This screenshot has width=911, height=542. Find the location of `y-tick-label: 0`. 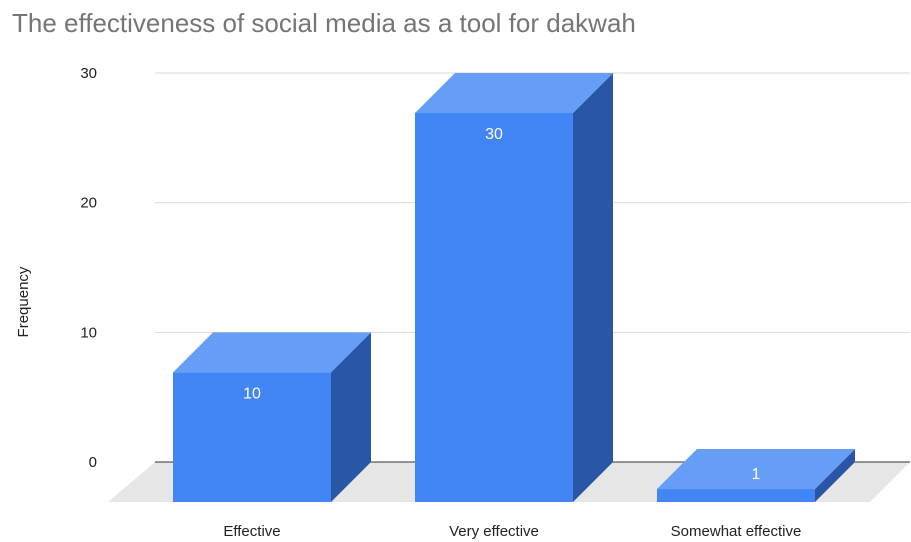

y-tick-label: 0 is located at coordinates (93, 462).